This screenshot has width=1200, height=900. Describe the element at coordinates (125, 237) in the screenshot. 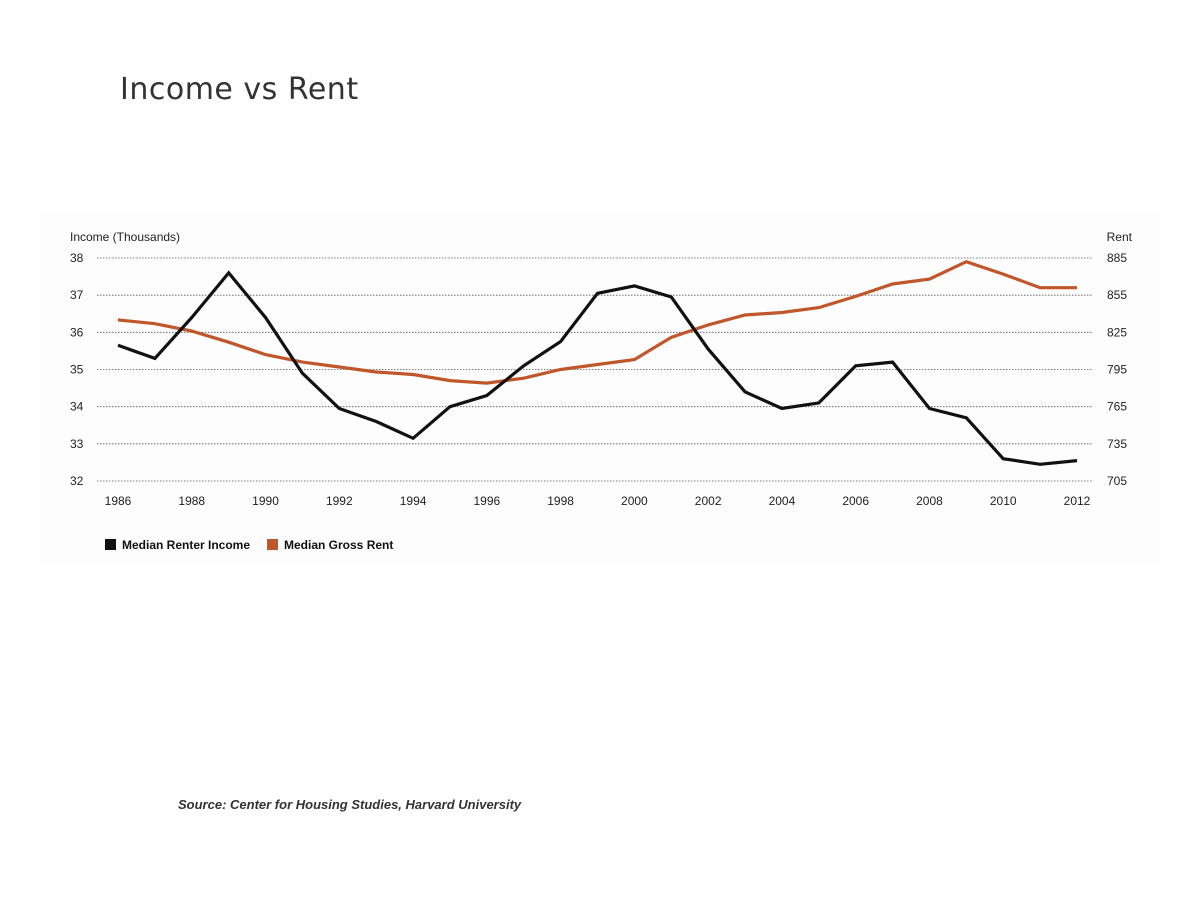

I see `left-axis-label: Income (Thousands)` at that location.